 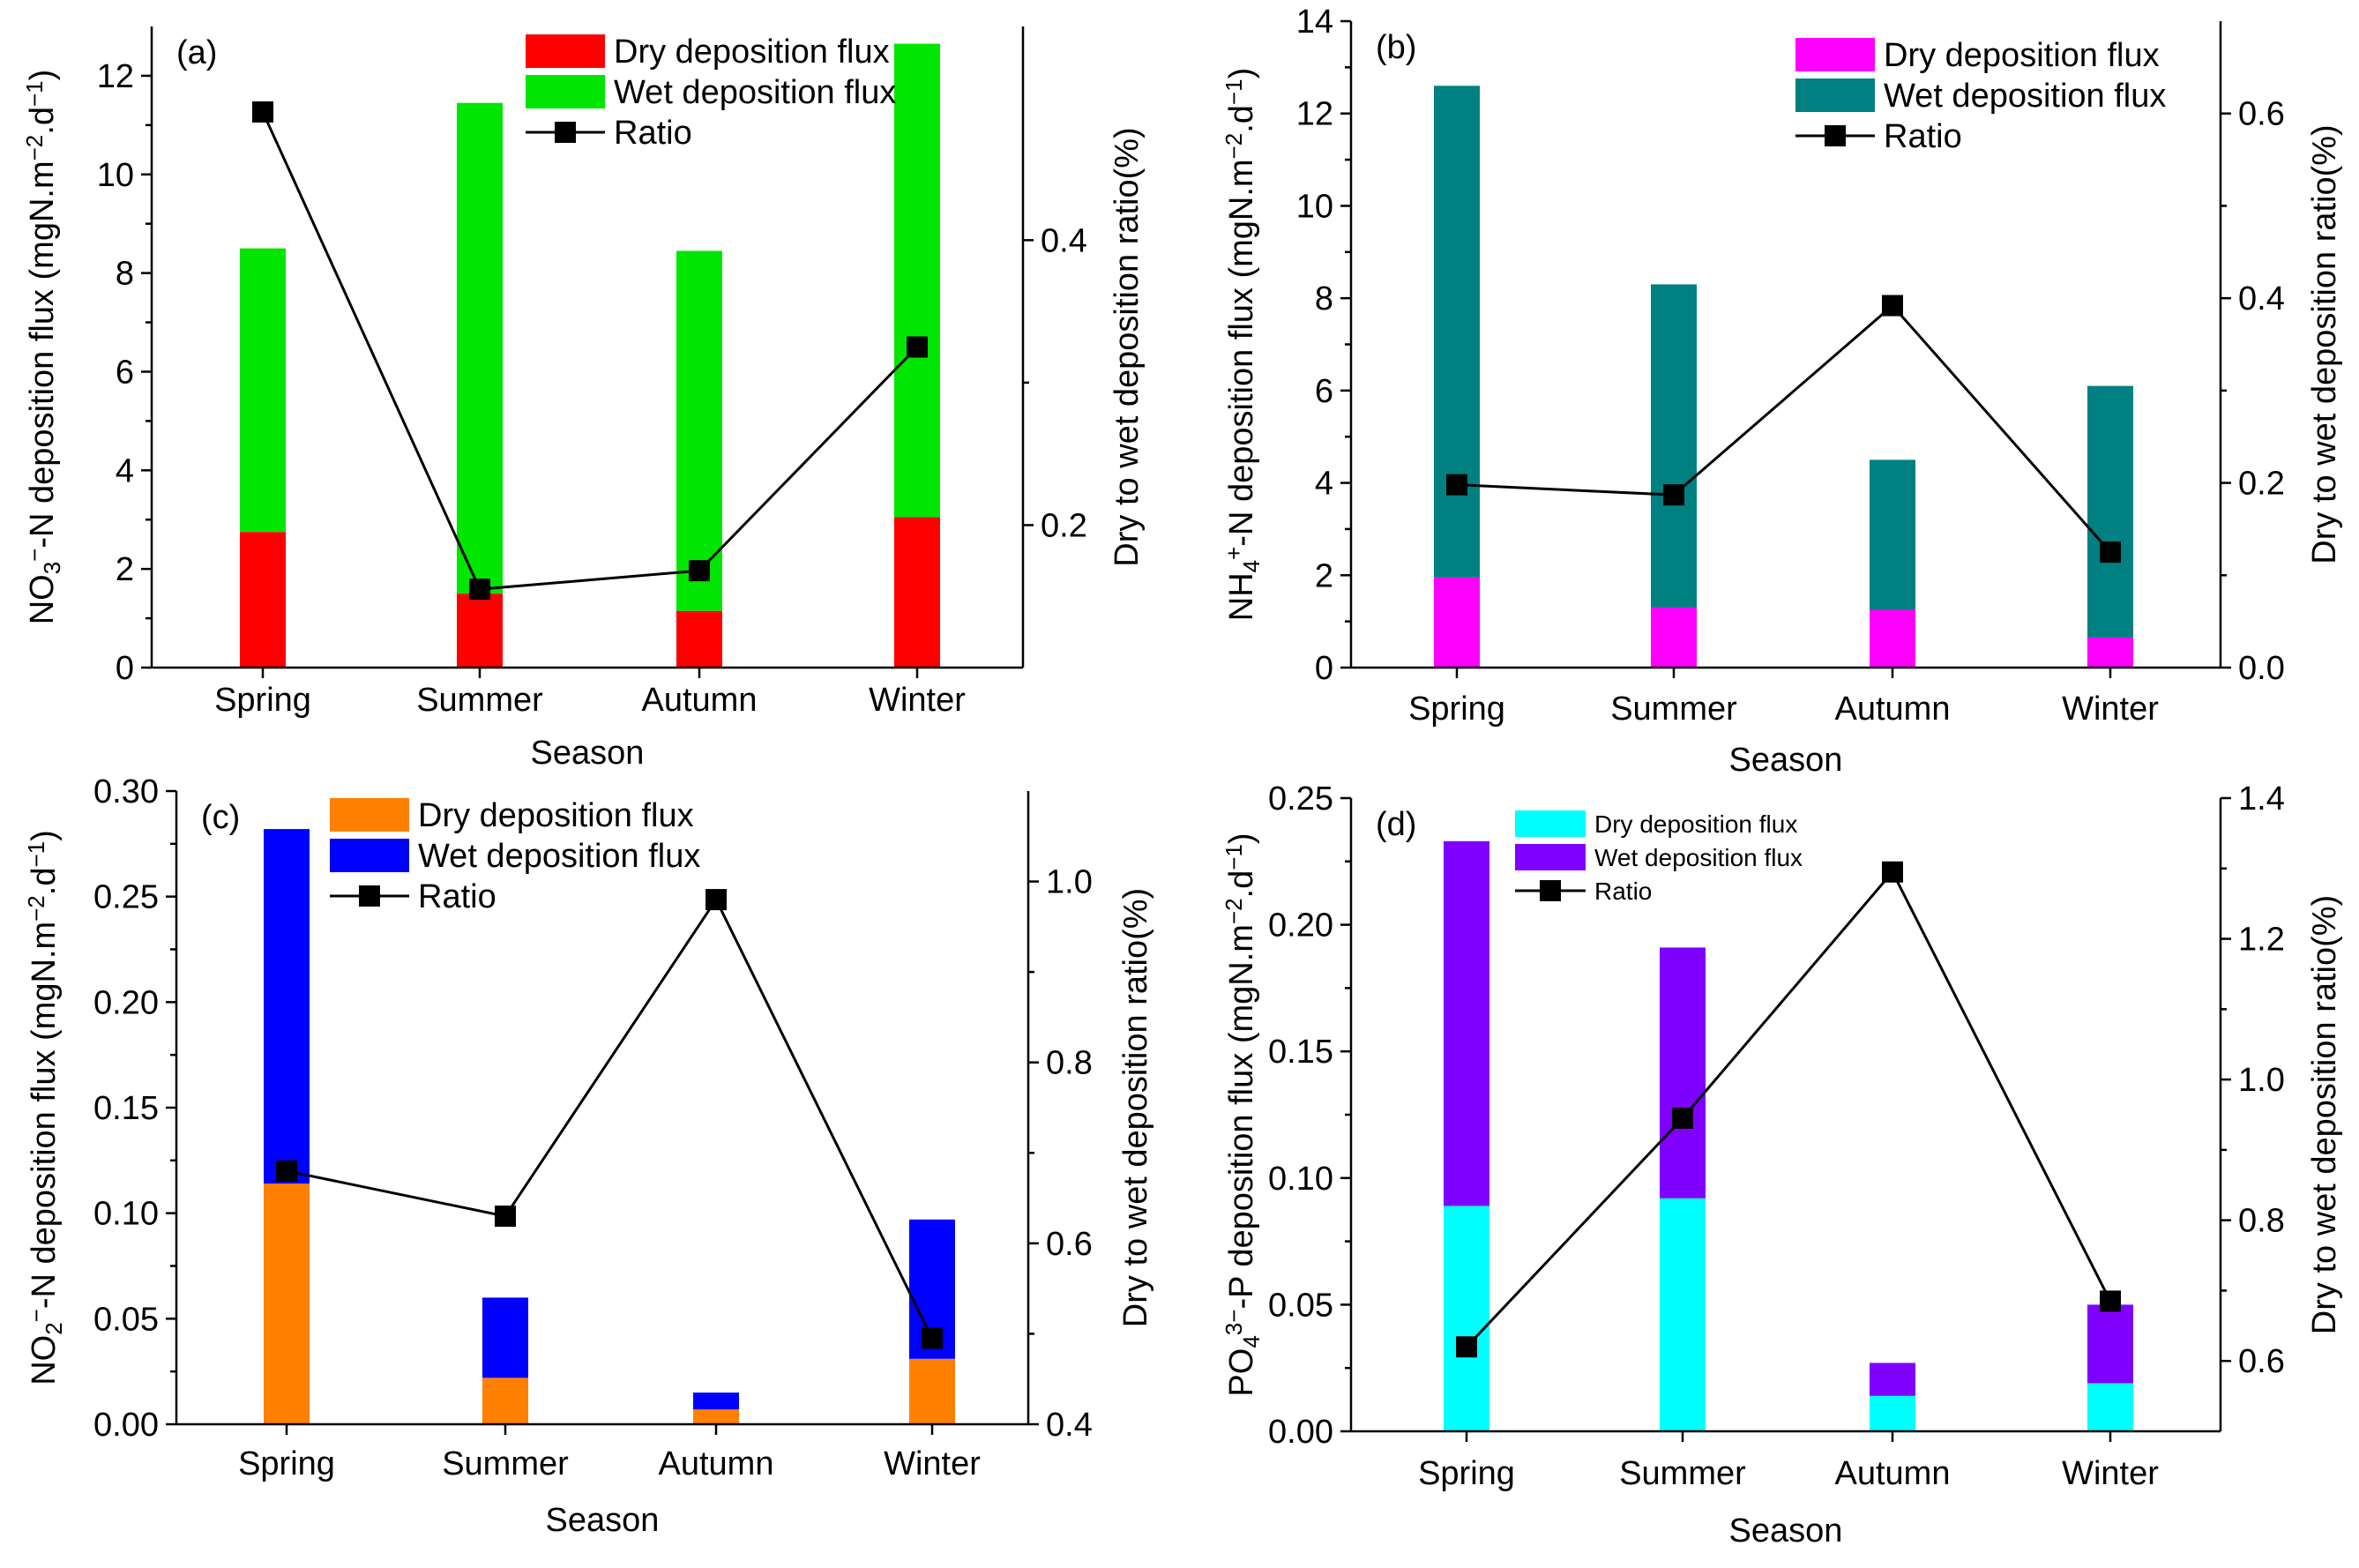 I want to click on ratio-line, so click(x=610, y=1118).